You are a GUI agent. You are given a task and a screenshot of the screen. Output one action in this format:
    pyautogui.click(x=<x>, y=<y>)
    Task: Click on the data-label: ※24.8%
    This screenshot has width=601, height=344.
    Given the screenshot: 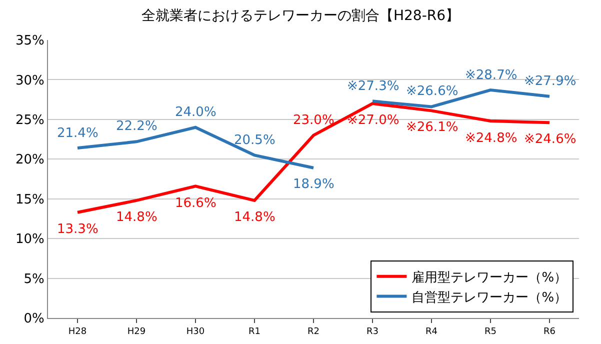 What is the action you would take?
    pyautogui.click(x=491, y=138)
    